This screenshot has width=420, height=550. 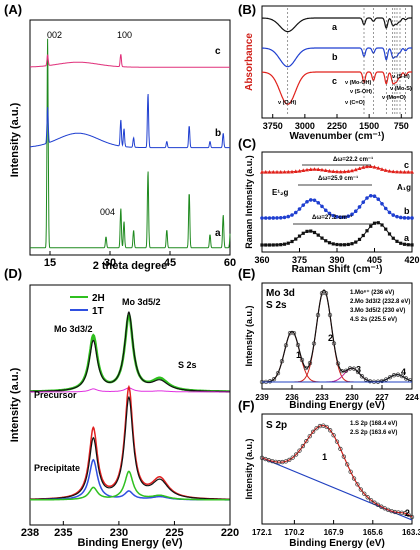 I want to click on series-line-c, so click(x=336, y=88).